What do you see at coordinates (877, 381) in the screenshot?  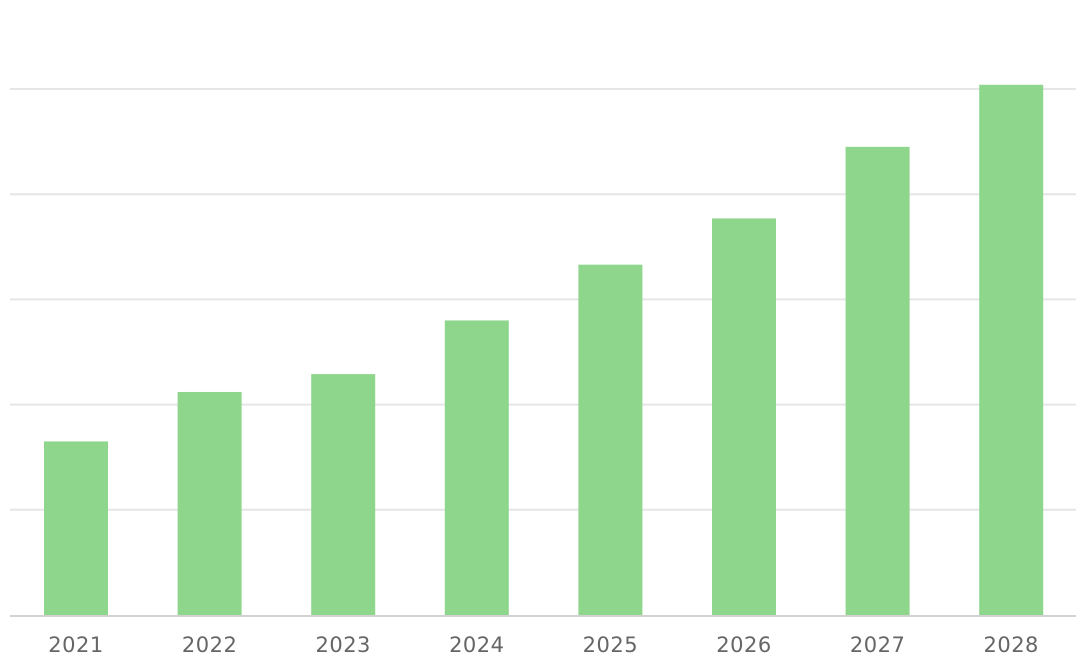 I see `bar-2027` at bounding box center [877, 381].